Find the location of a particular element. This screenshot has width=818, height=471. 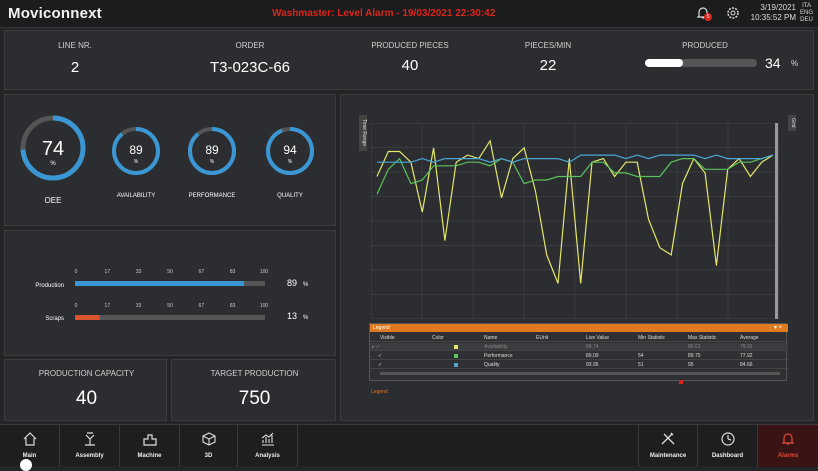

machine-icon is located at coordinates (149, 440).